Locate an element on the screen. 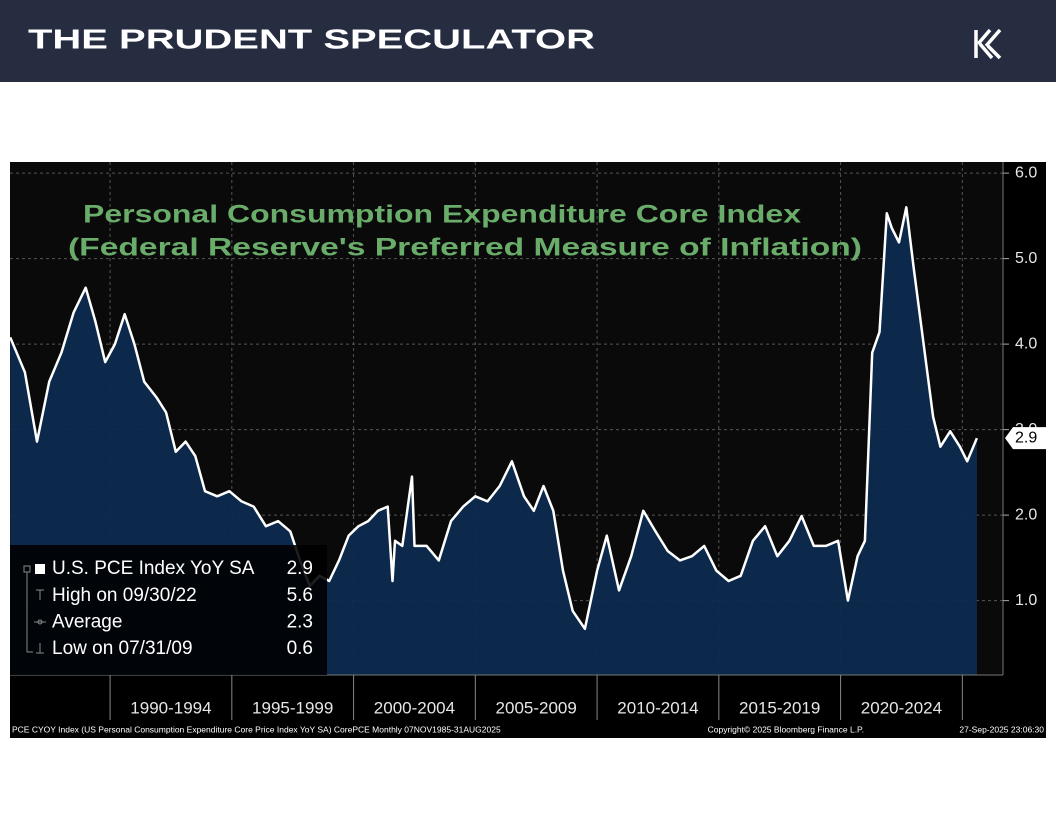  footer-copyright: Copyright© 2025 Bloomberg Finance L.P. is located at coordinates (786, 729).